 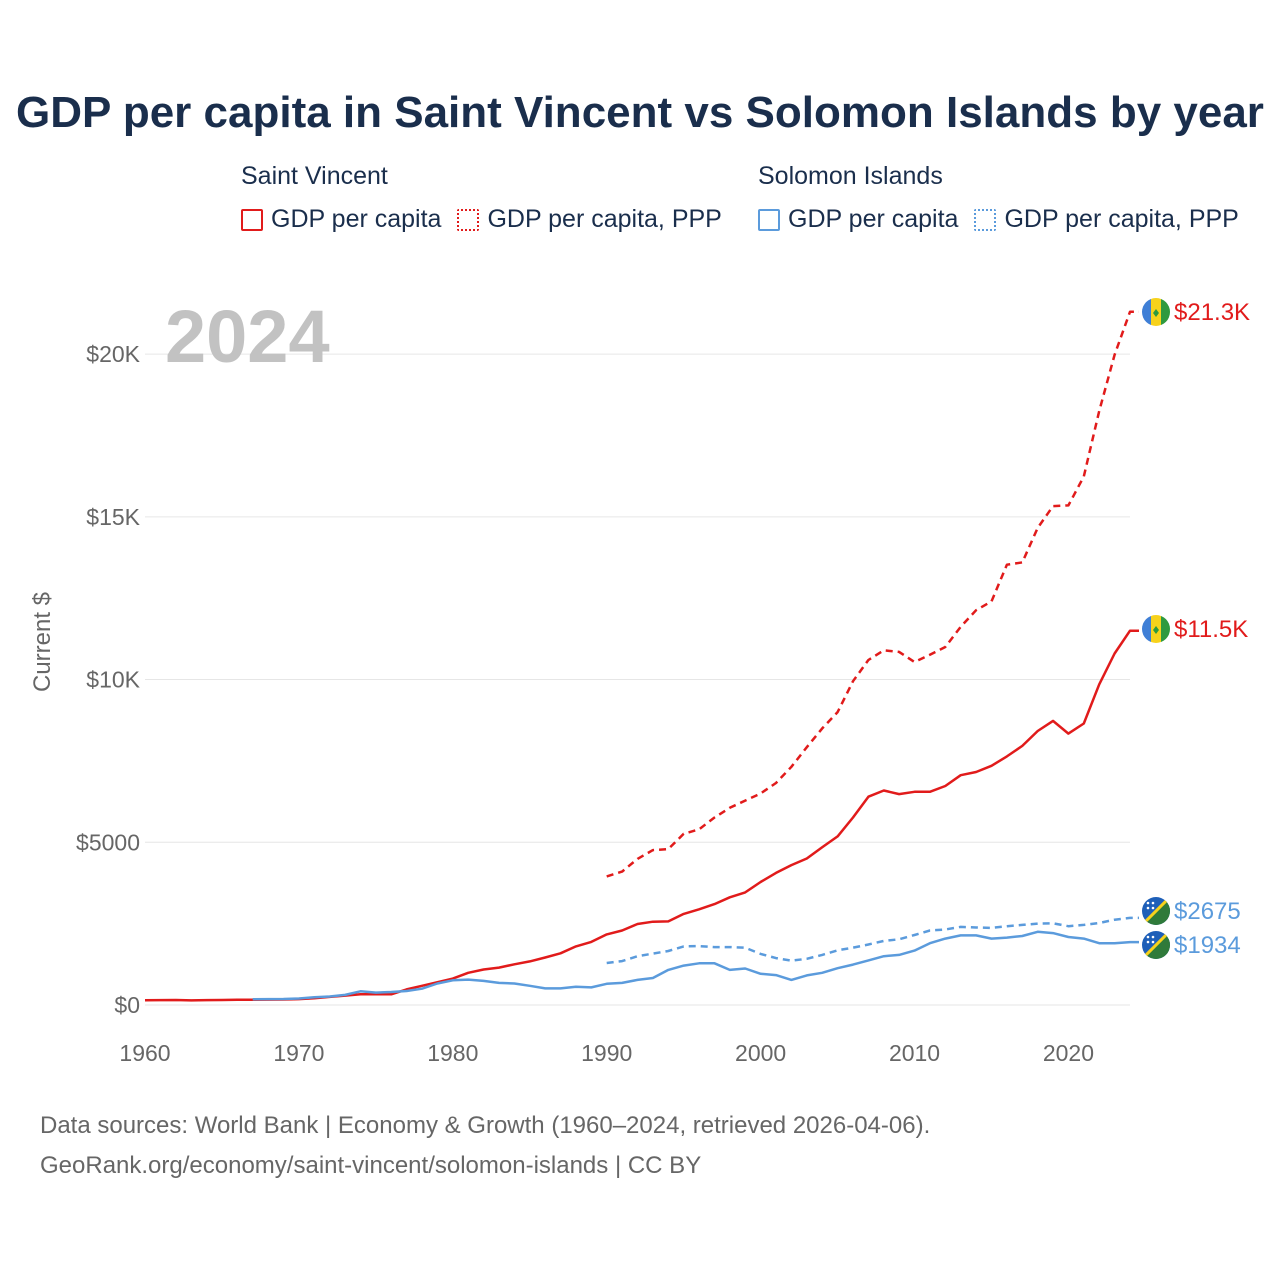 What do you see at coordinates (850, 176) in the screenshot?
I see `legend-group-name: Solomon Islands` at bounding box center [850, 176].